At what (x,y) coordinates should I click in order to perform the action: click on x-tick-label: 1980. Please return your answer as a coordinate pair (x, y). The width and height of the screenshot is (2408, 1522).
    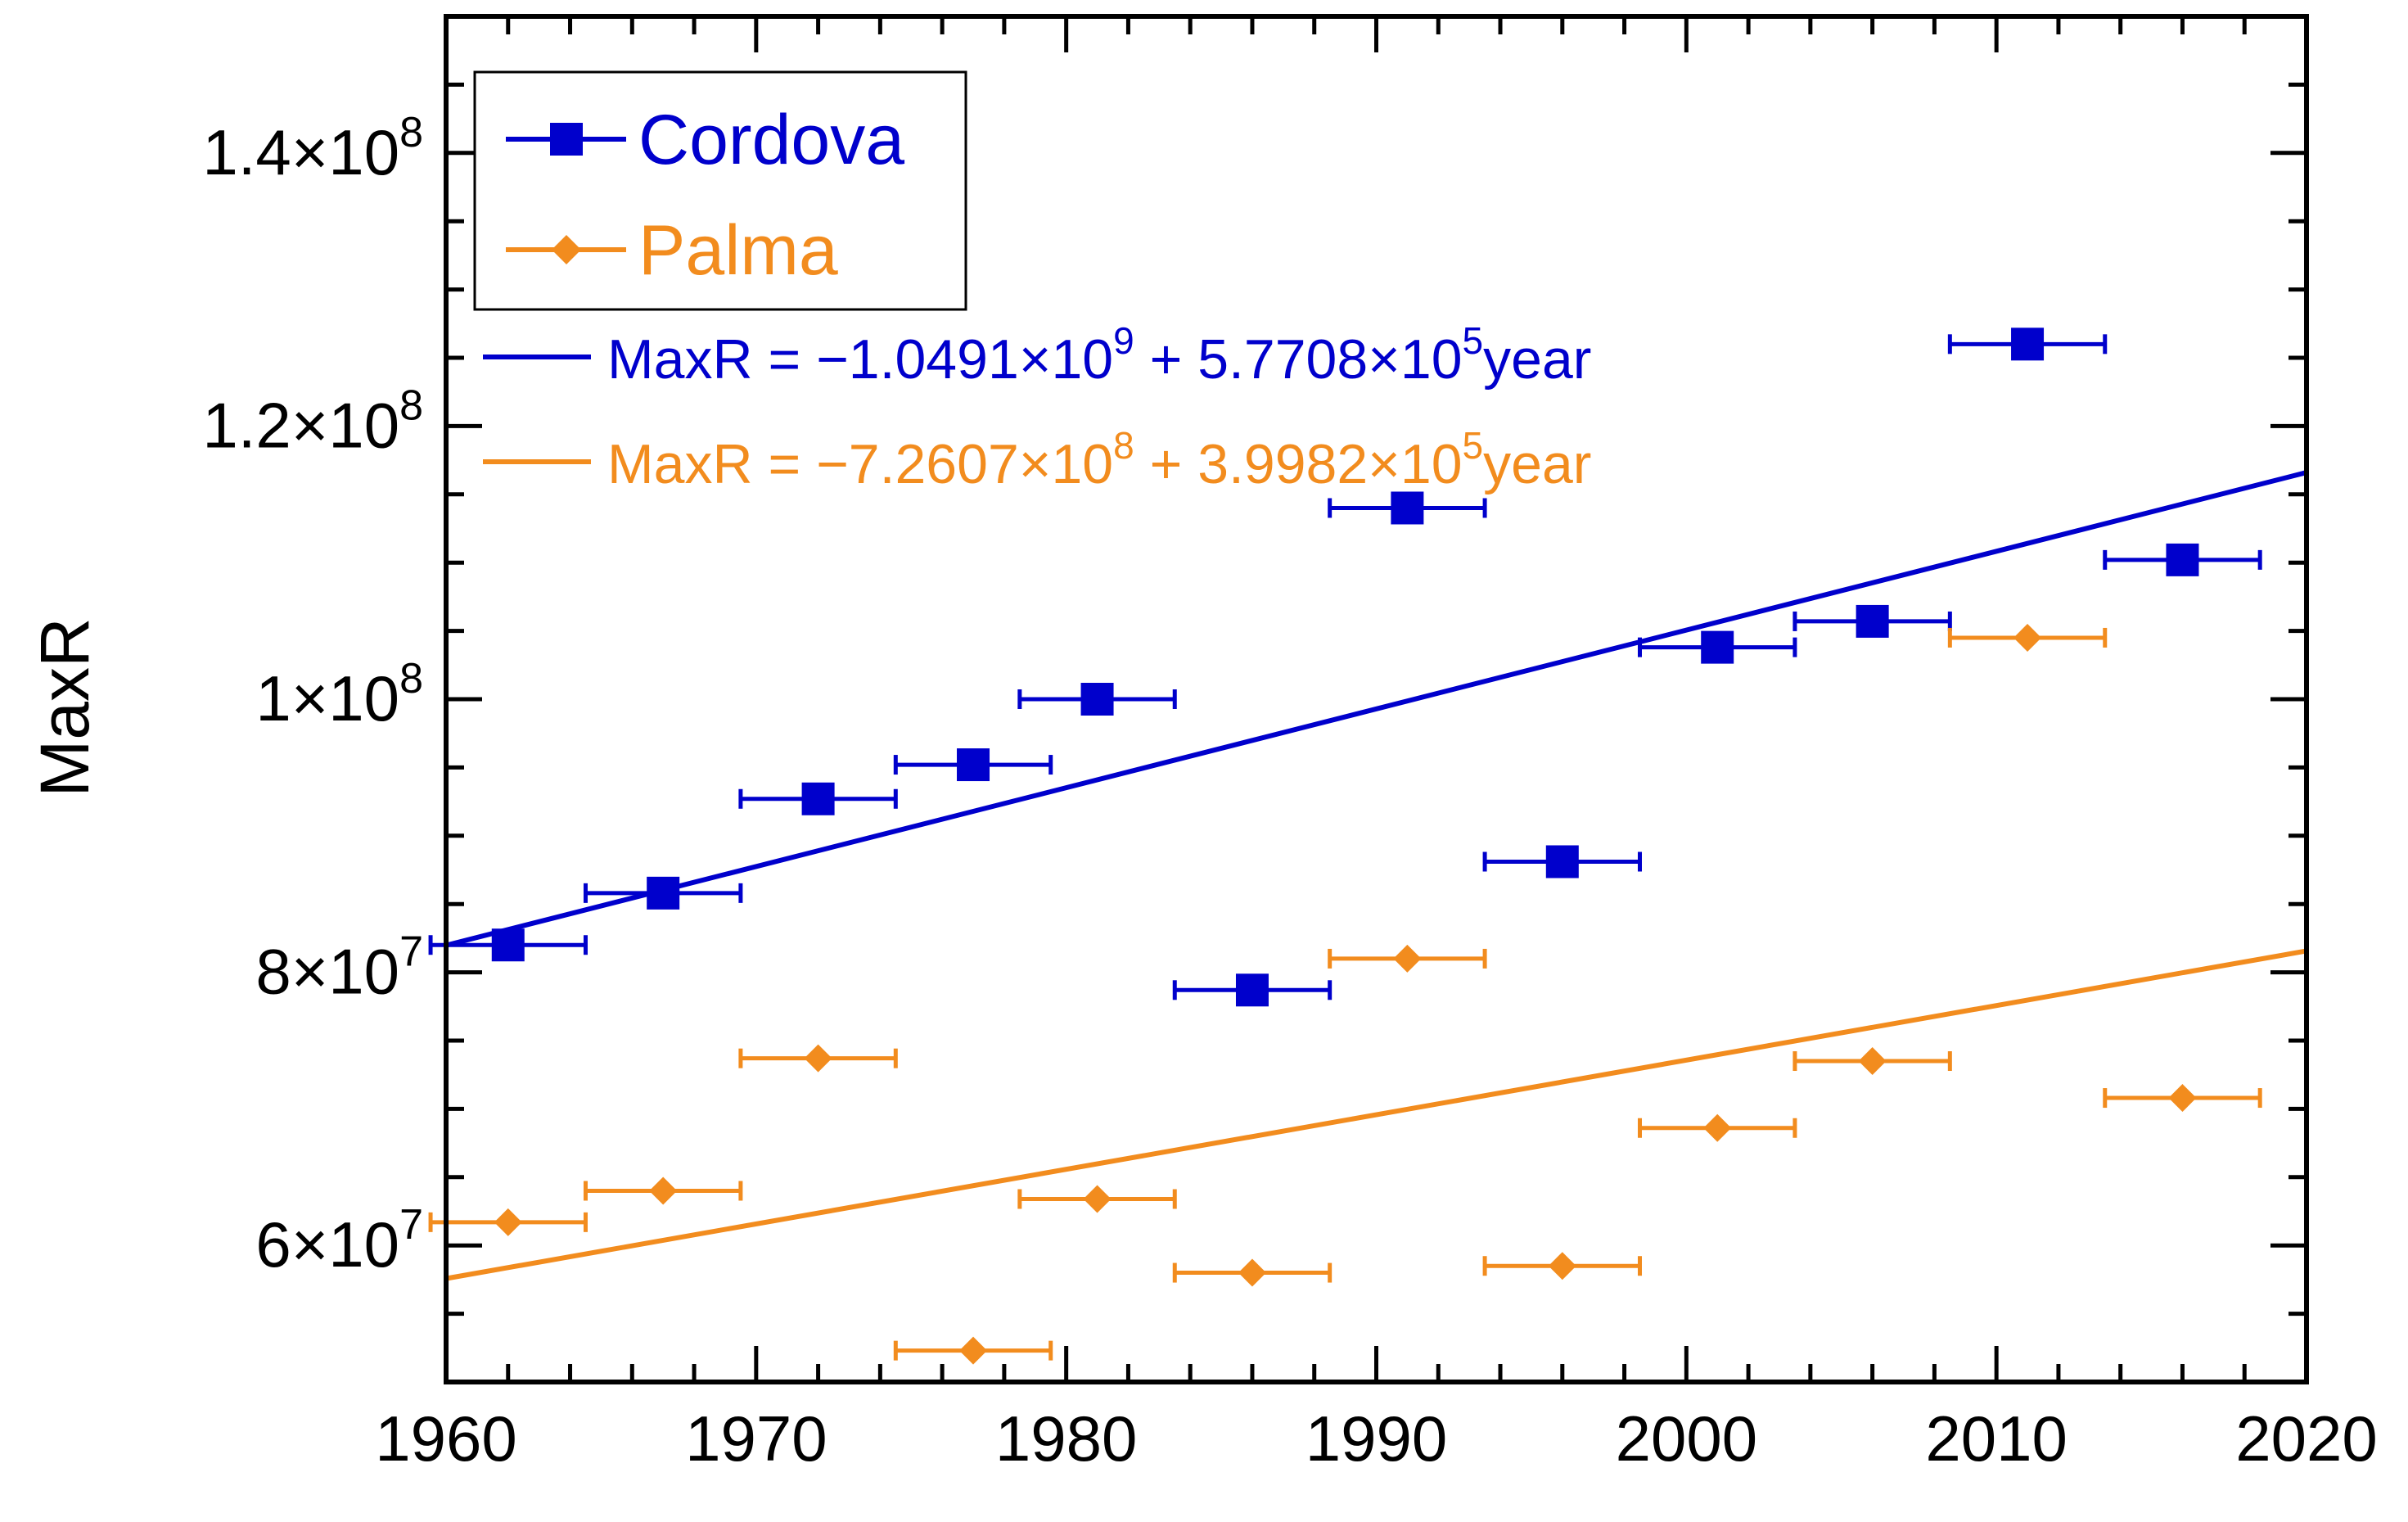
    Looking at the image, I should click on (1066, 1438).